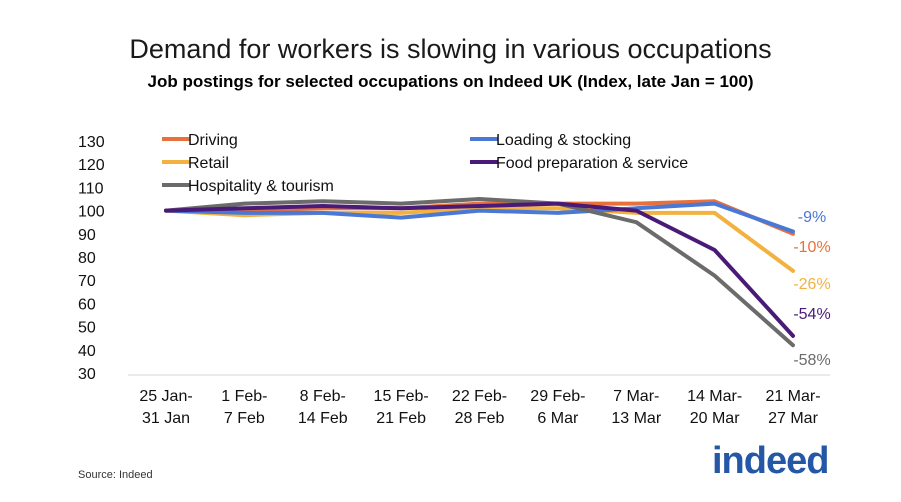 This screenshot has height=502, width=901. I want to click on x-tick-label: 15 Feb-21 Feb, so click(401, 407).